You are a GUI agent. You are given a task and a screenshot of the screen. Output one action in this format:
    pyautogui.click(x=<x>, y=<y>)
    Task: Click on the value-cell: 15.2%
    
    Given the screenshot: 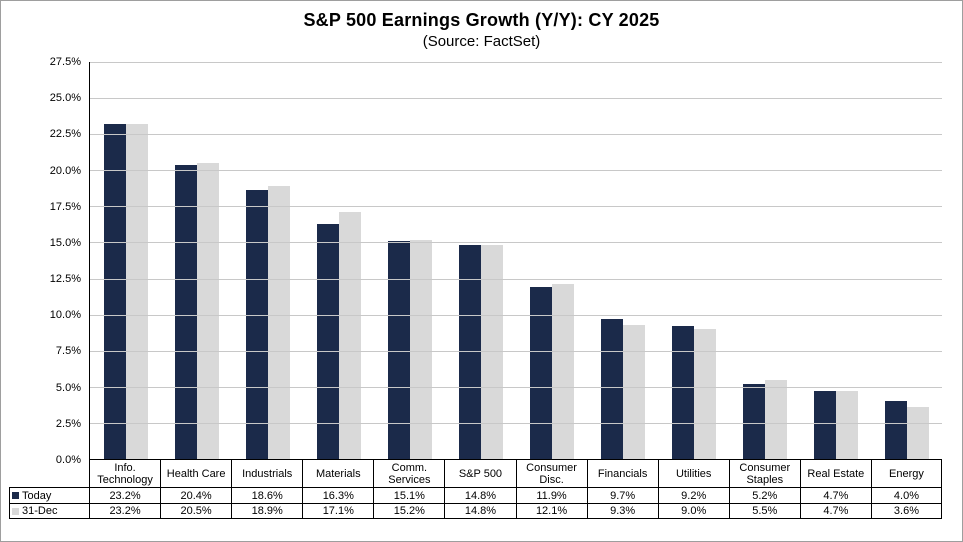 What is the action you would take?
    pyautogui.click(x=409, y=511)
    